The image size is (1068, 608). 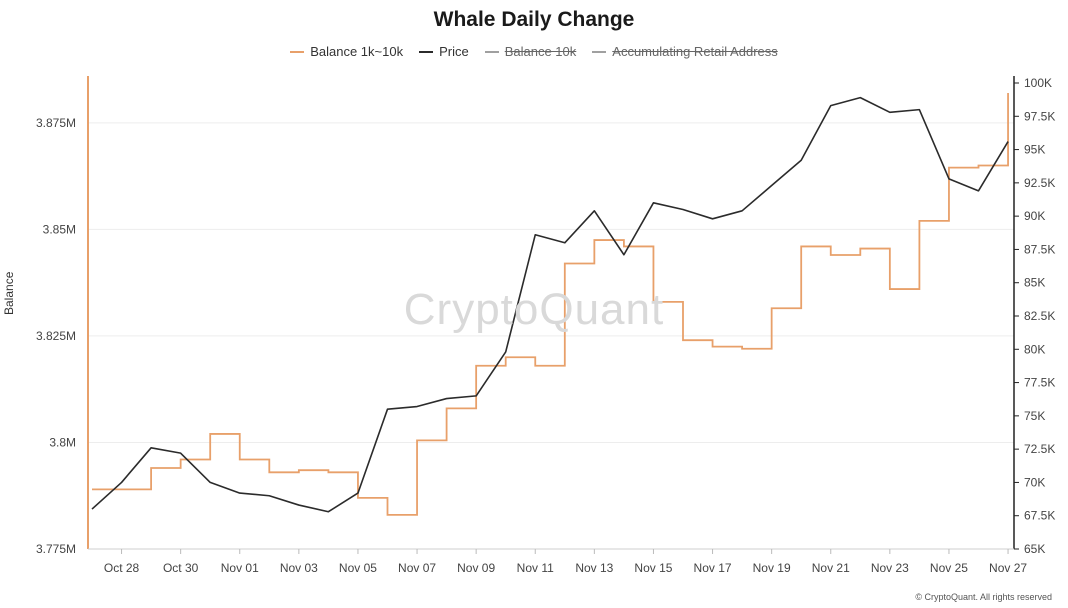 What do you see at coordinates (56, 123) in the screenshot?
I see `y-left-tick-label: 3.875M` at bounding box center [56, 123].